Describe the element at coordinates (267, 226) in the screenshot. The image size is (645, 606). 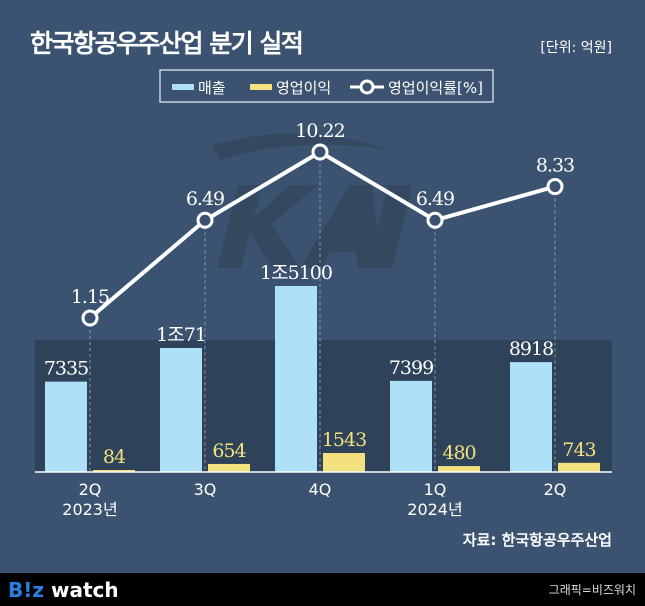
I see `kai-letter-k` at that location.